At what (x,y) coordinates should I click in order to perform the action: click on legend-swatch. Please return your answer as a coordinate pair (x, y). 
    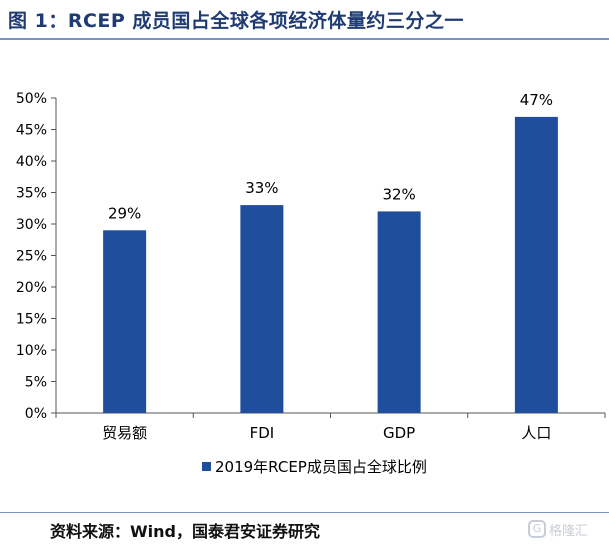
    Looking at the image, I should click on (206, 466).